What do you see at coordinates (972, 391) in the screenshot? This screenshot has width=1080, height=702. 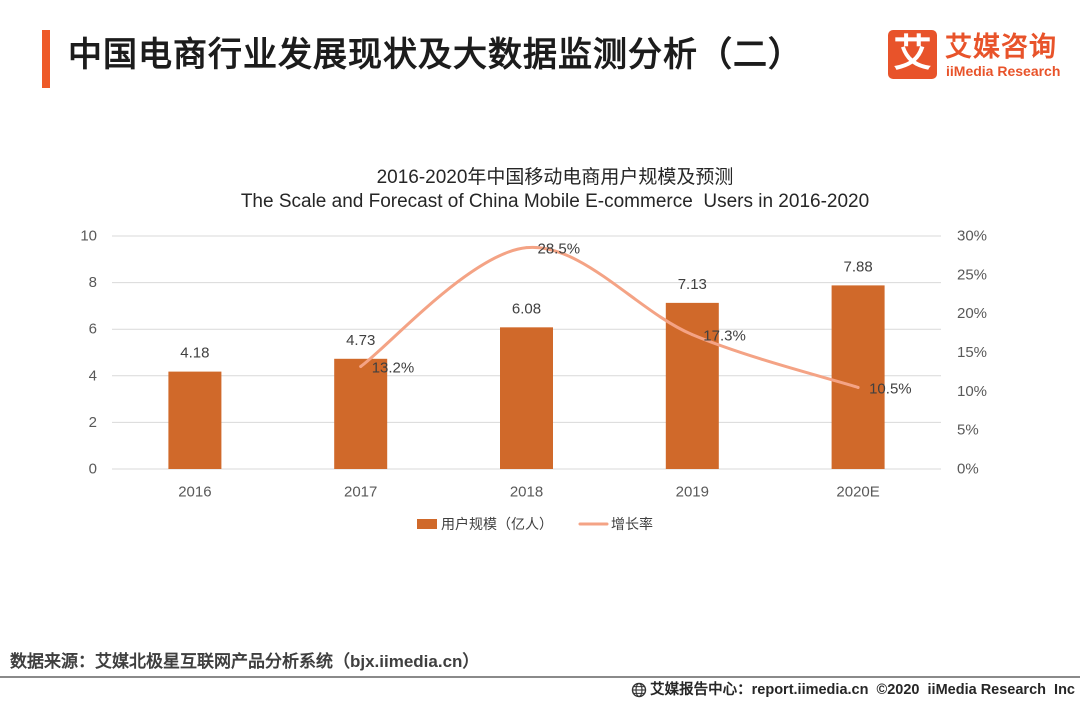 I see `y-right-tick-label: 10%` at bounding box center [972, 391].